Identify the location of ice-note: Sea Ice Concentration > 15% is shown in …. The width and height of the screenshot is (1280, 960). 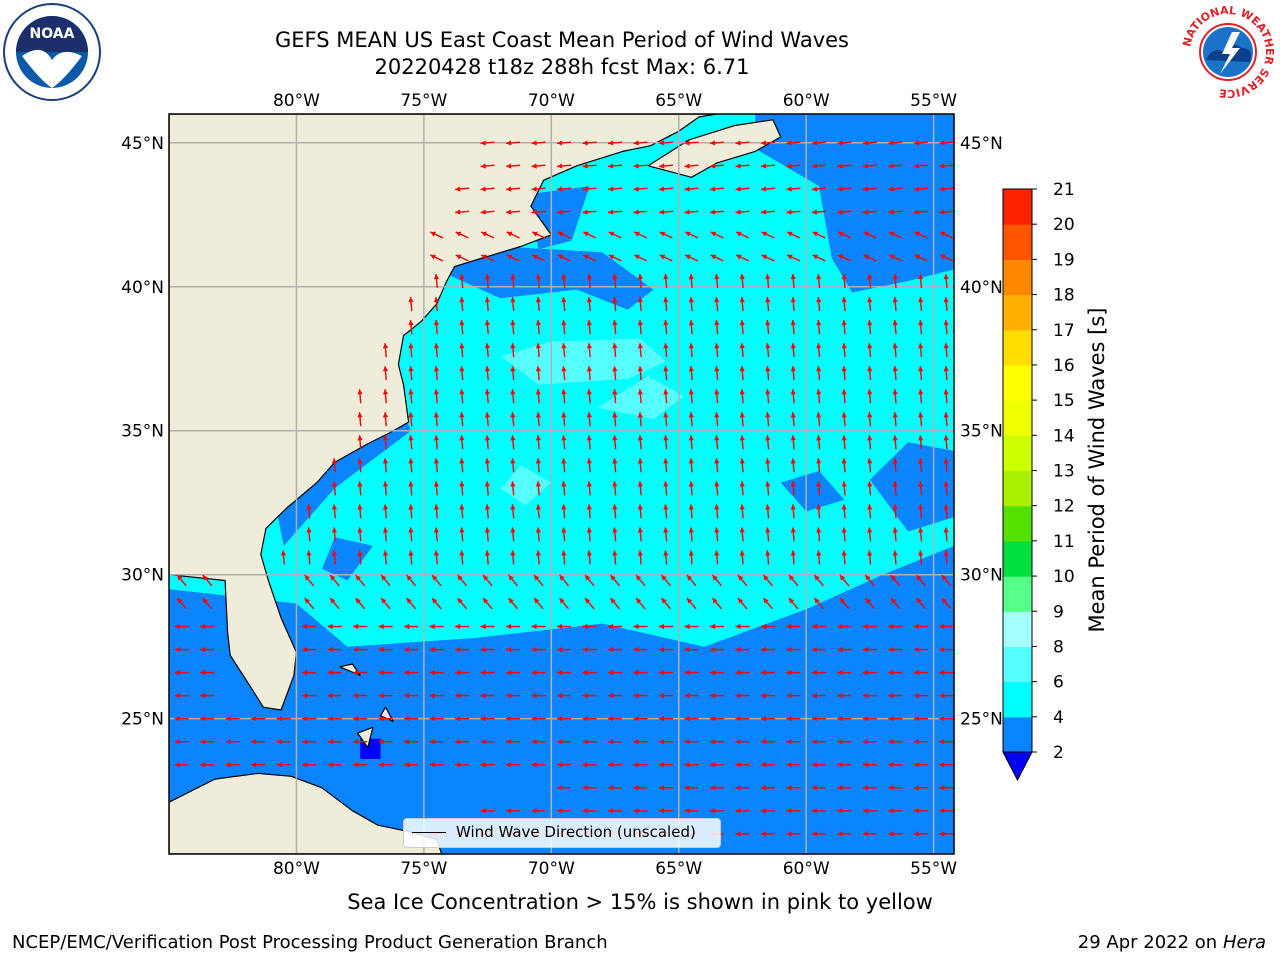
(640, 902).